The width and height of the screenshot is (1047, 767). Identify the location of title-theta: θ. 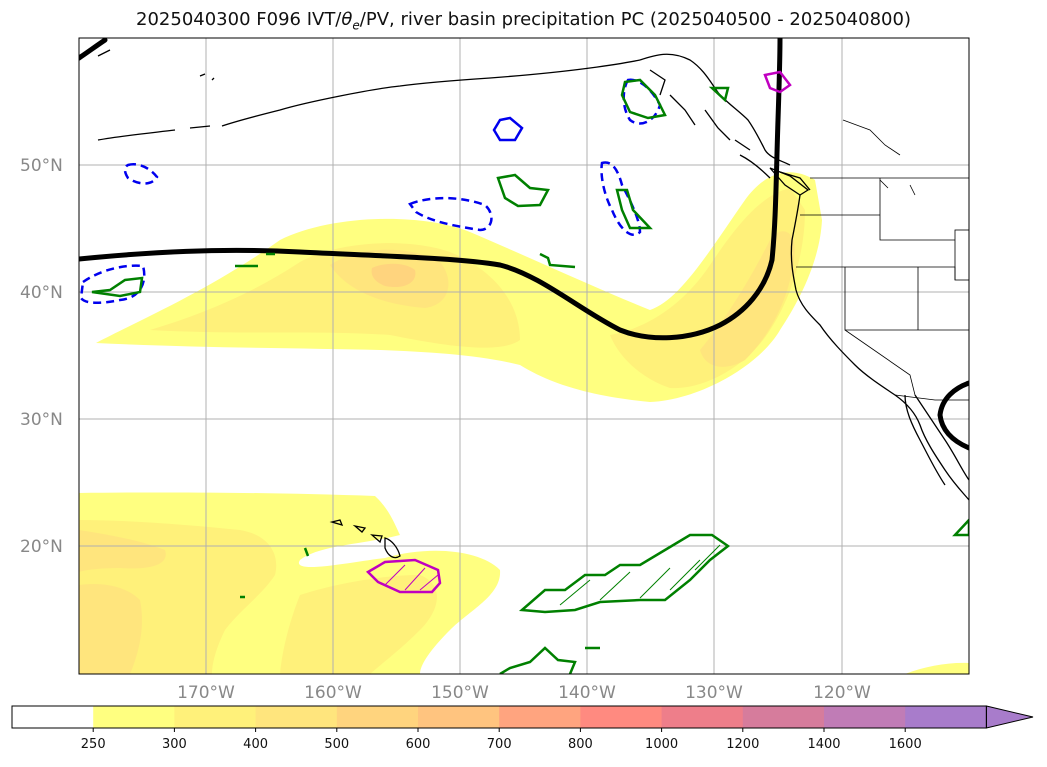
(347, 19).